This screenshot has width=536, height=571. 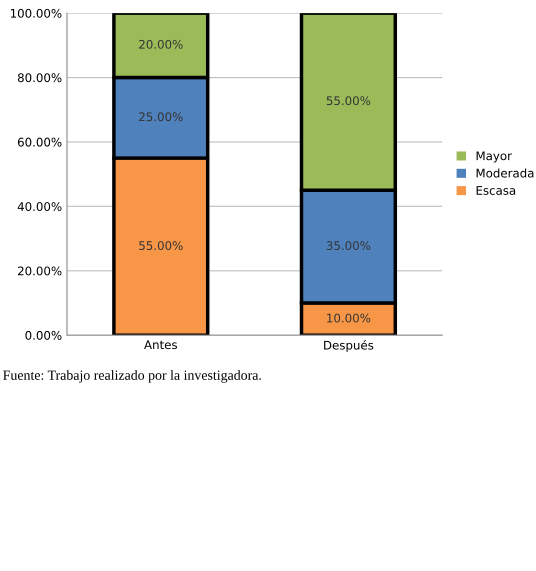 I want to click on data-label: 25.00%, so click(x=161, y=117).